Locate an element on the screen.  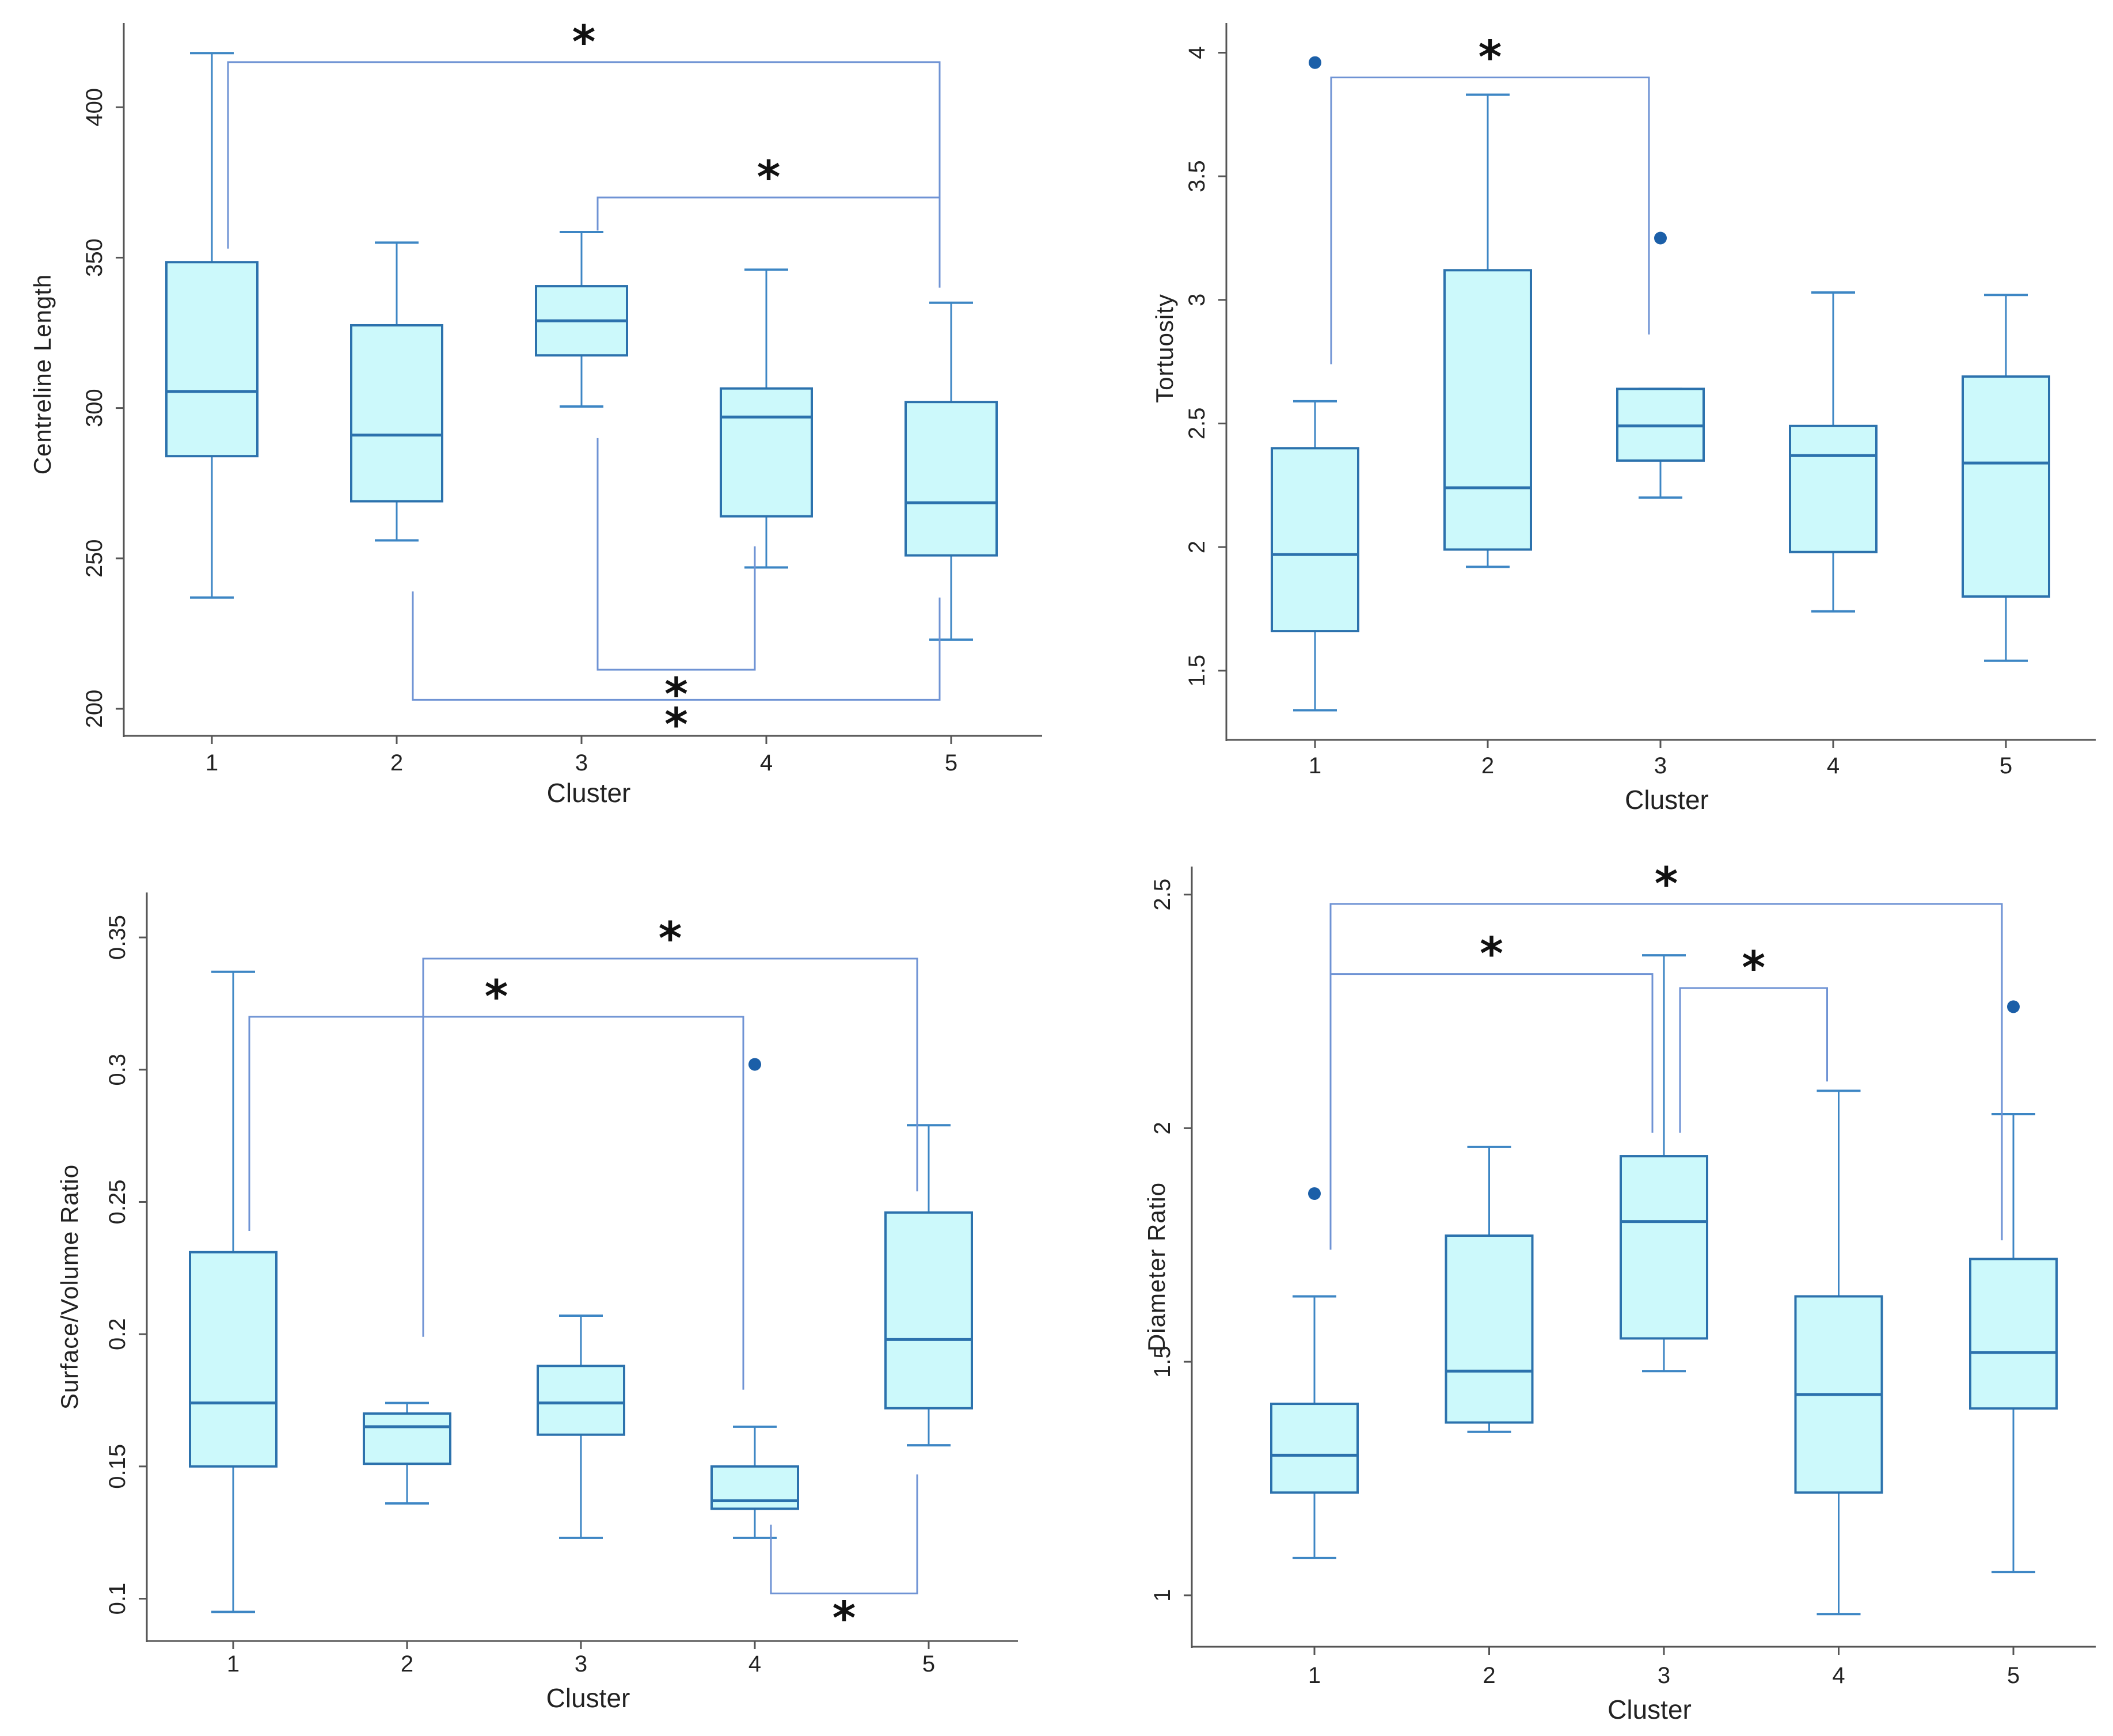
y-axis-title: Surface/Volume Ratio is located at coordinates (69, 1287).